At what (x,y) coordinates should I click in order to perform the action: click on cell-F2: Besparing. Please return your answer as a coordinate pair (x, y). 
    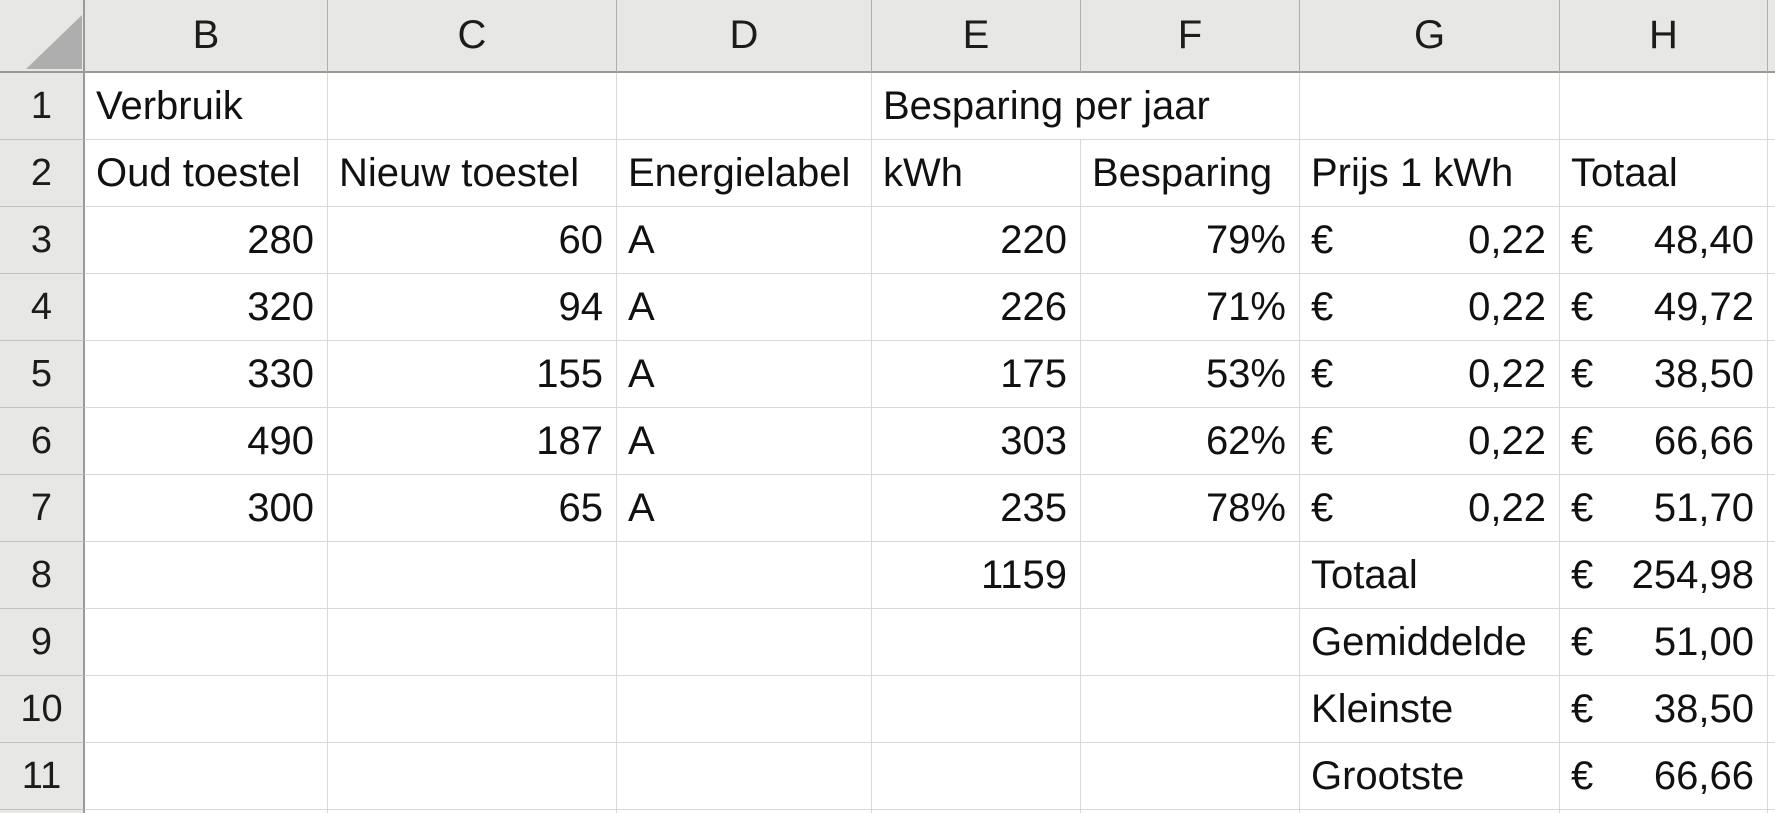
    Looking at the image, I should click on (1190, 173).